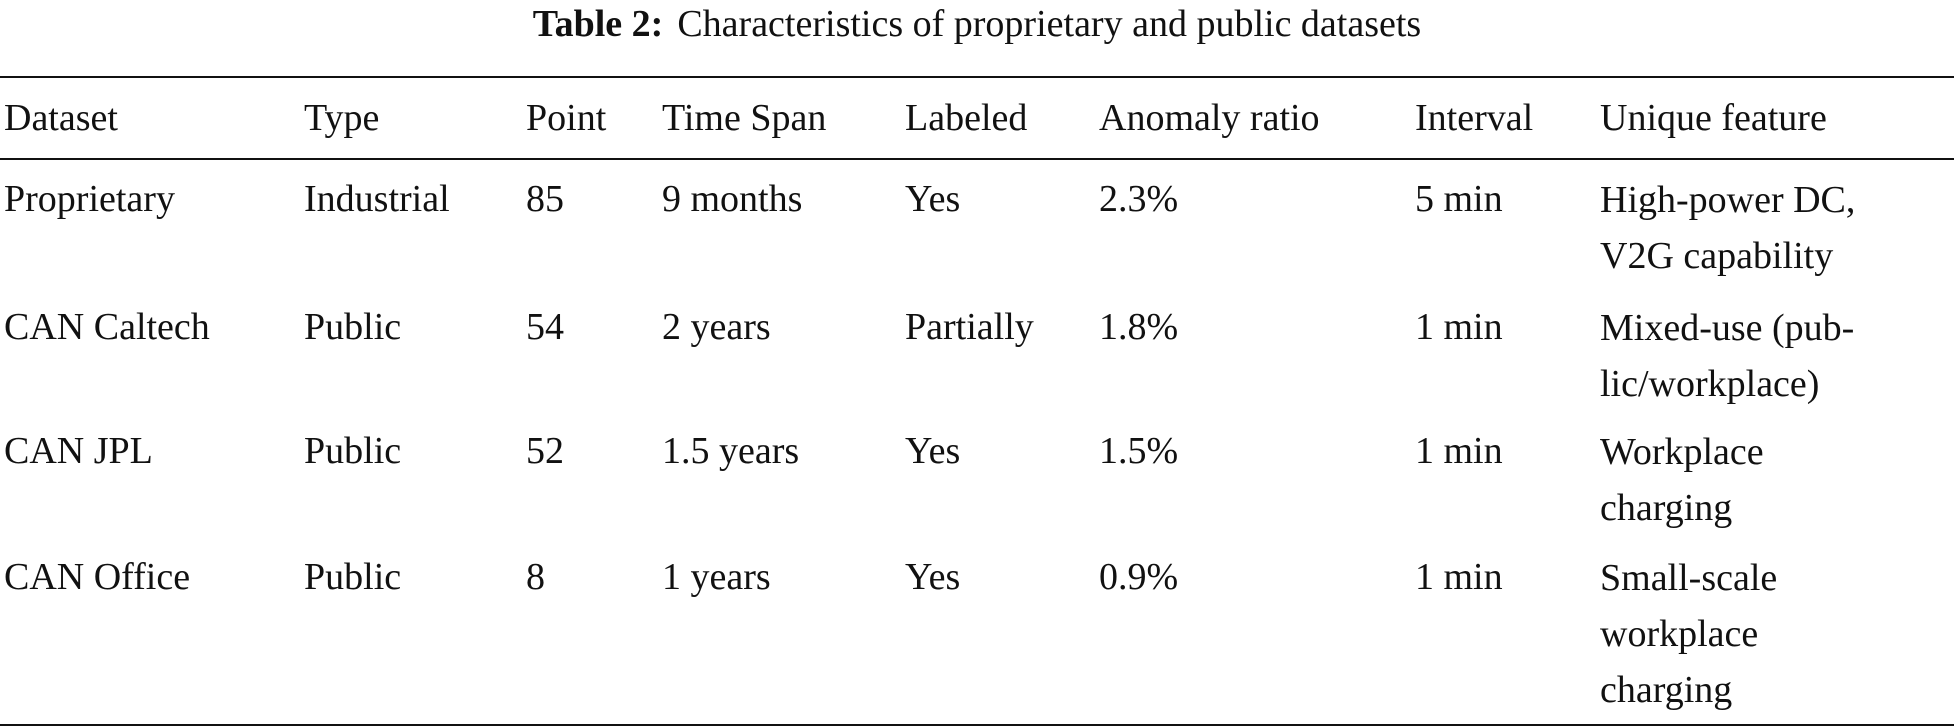  I want to click on cell-time-span: 1 years, so click(716, 577).